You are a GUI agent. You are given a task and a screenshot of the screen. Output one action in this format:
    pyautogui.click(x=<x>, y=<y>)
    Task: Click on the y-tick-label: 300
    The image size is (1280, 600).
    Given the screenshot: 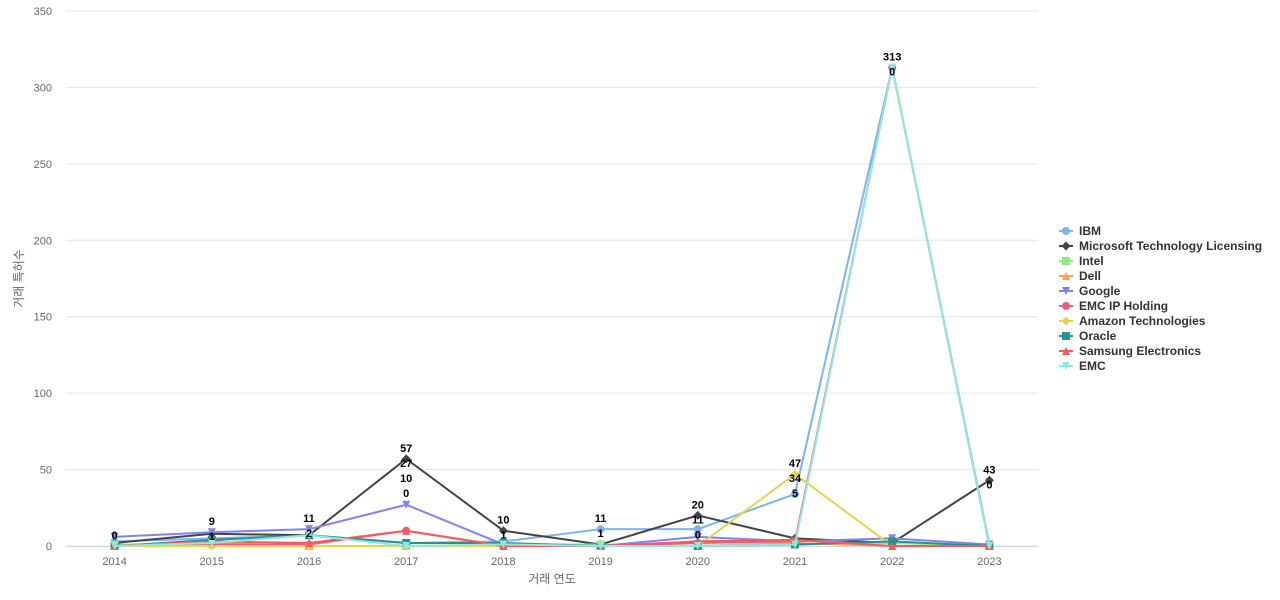 What is the action you would take?
    pyautogui.click(x=43, y=88)
    